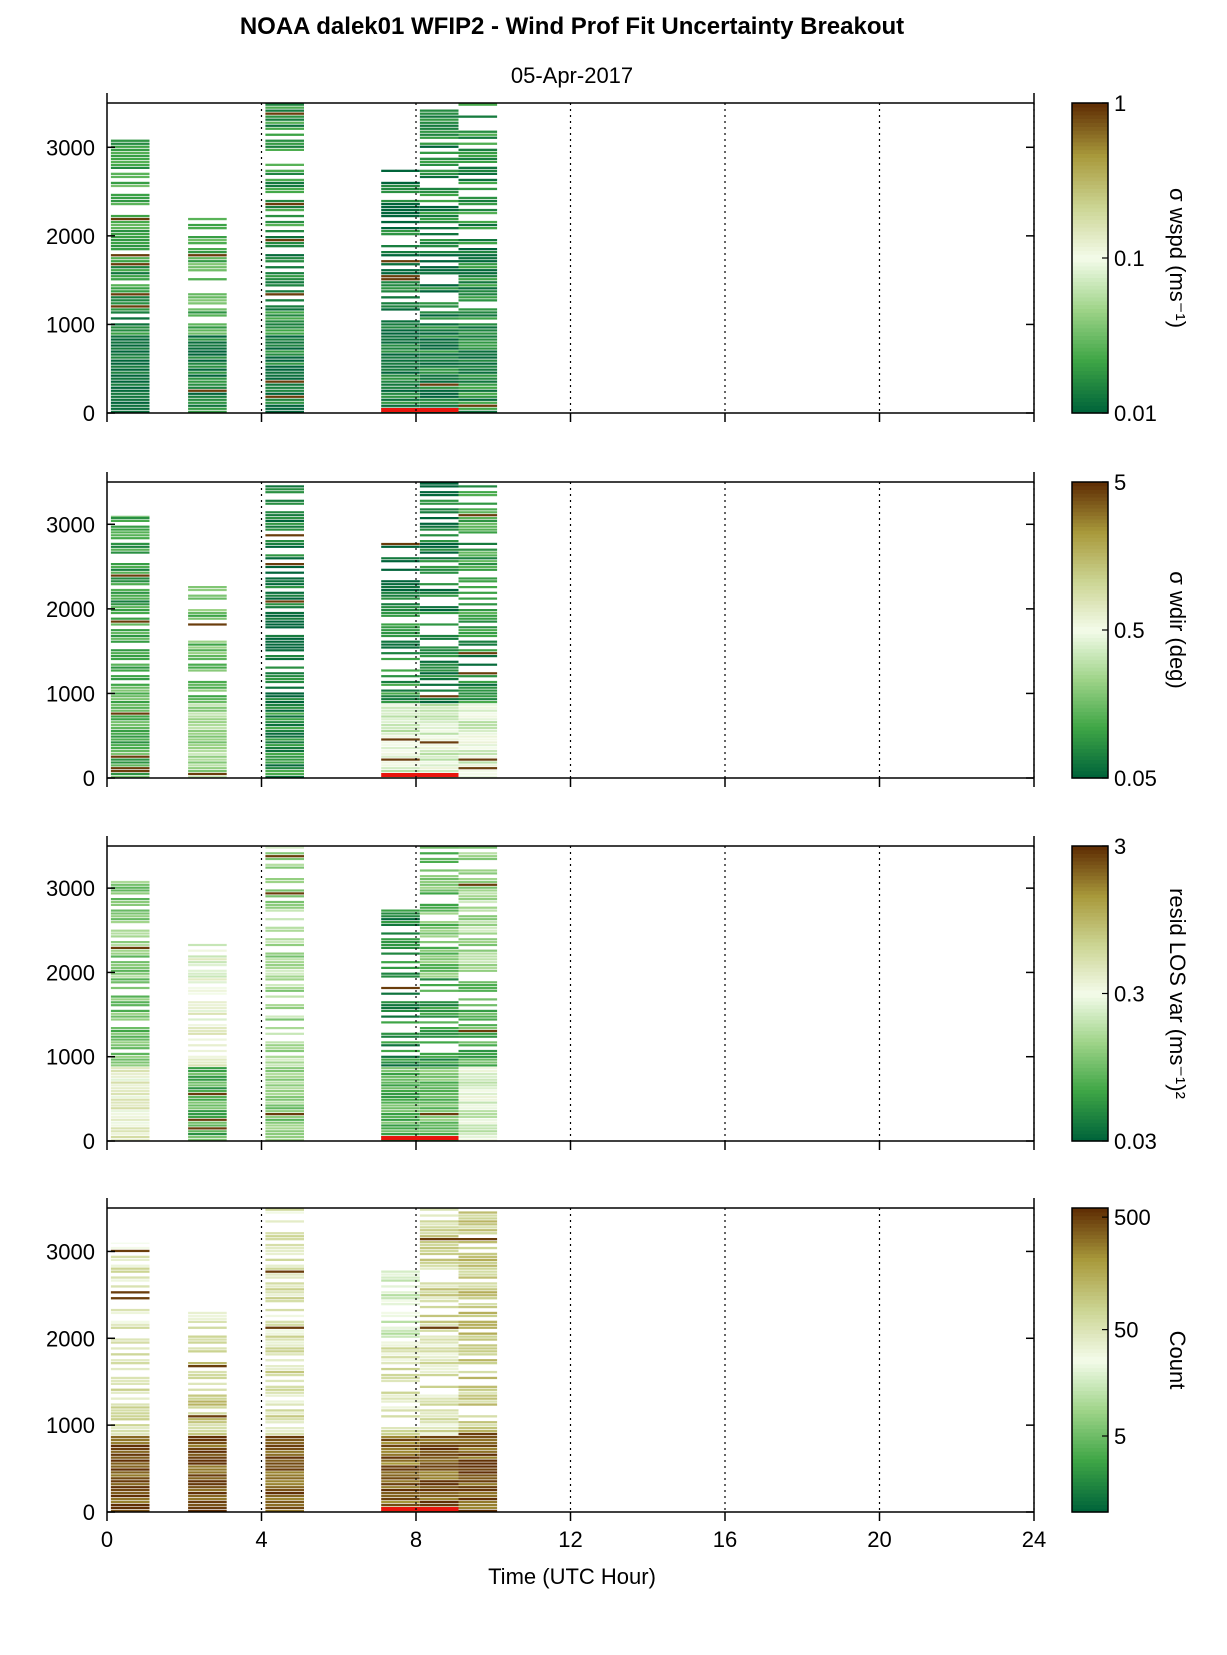  I want to click on y-tick-label: 3000, so click(70, 147).